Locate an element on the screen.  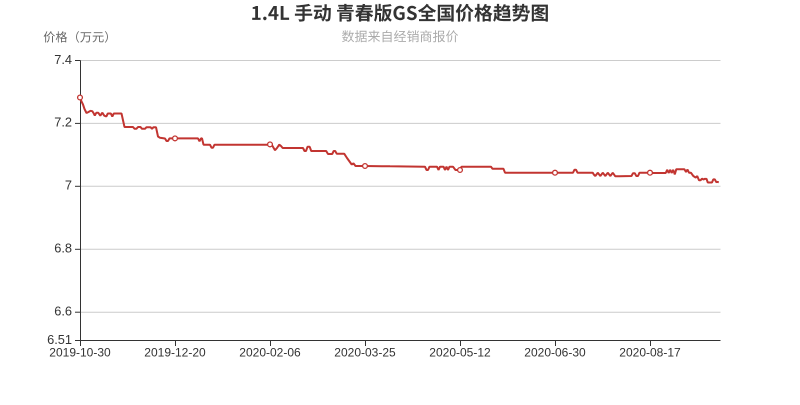
svg-text: 6.8 is located at coordinates (63, 248).